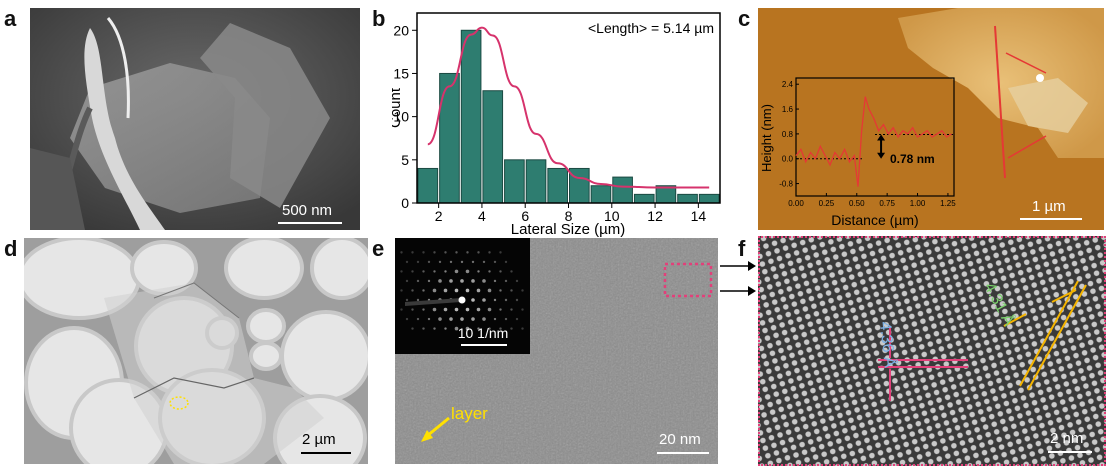  I want to click on lognormal-fit-line, so click(568, 107).